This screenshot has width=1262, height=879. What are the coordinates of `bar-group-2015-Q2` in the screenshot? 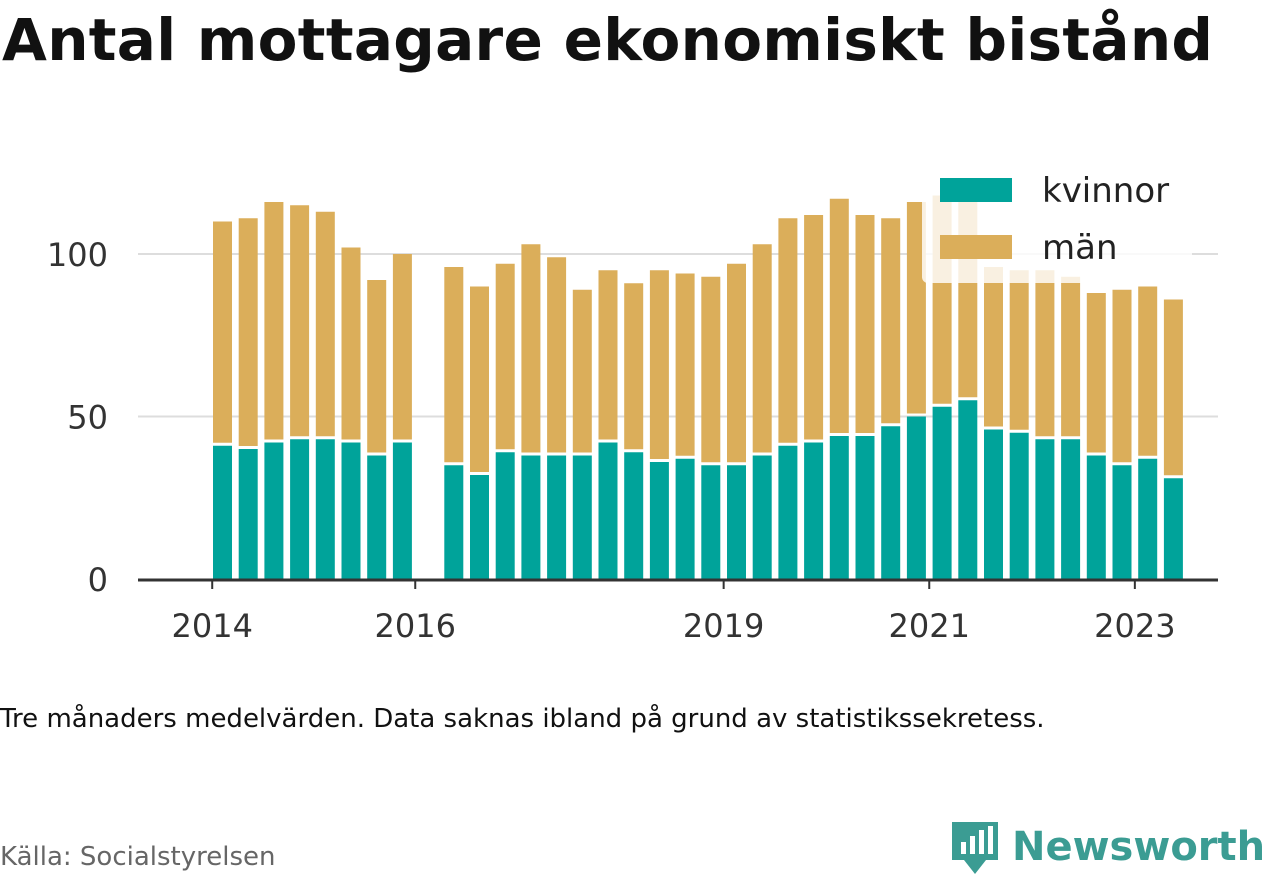 It's located at (325, 395).